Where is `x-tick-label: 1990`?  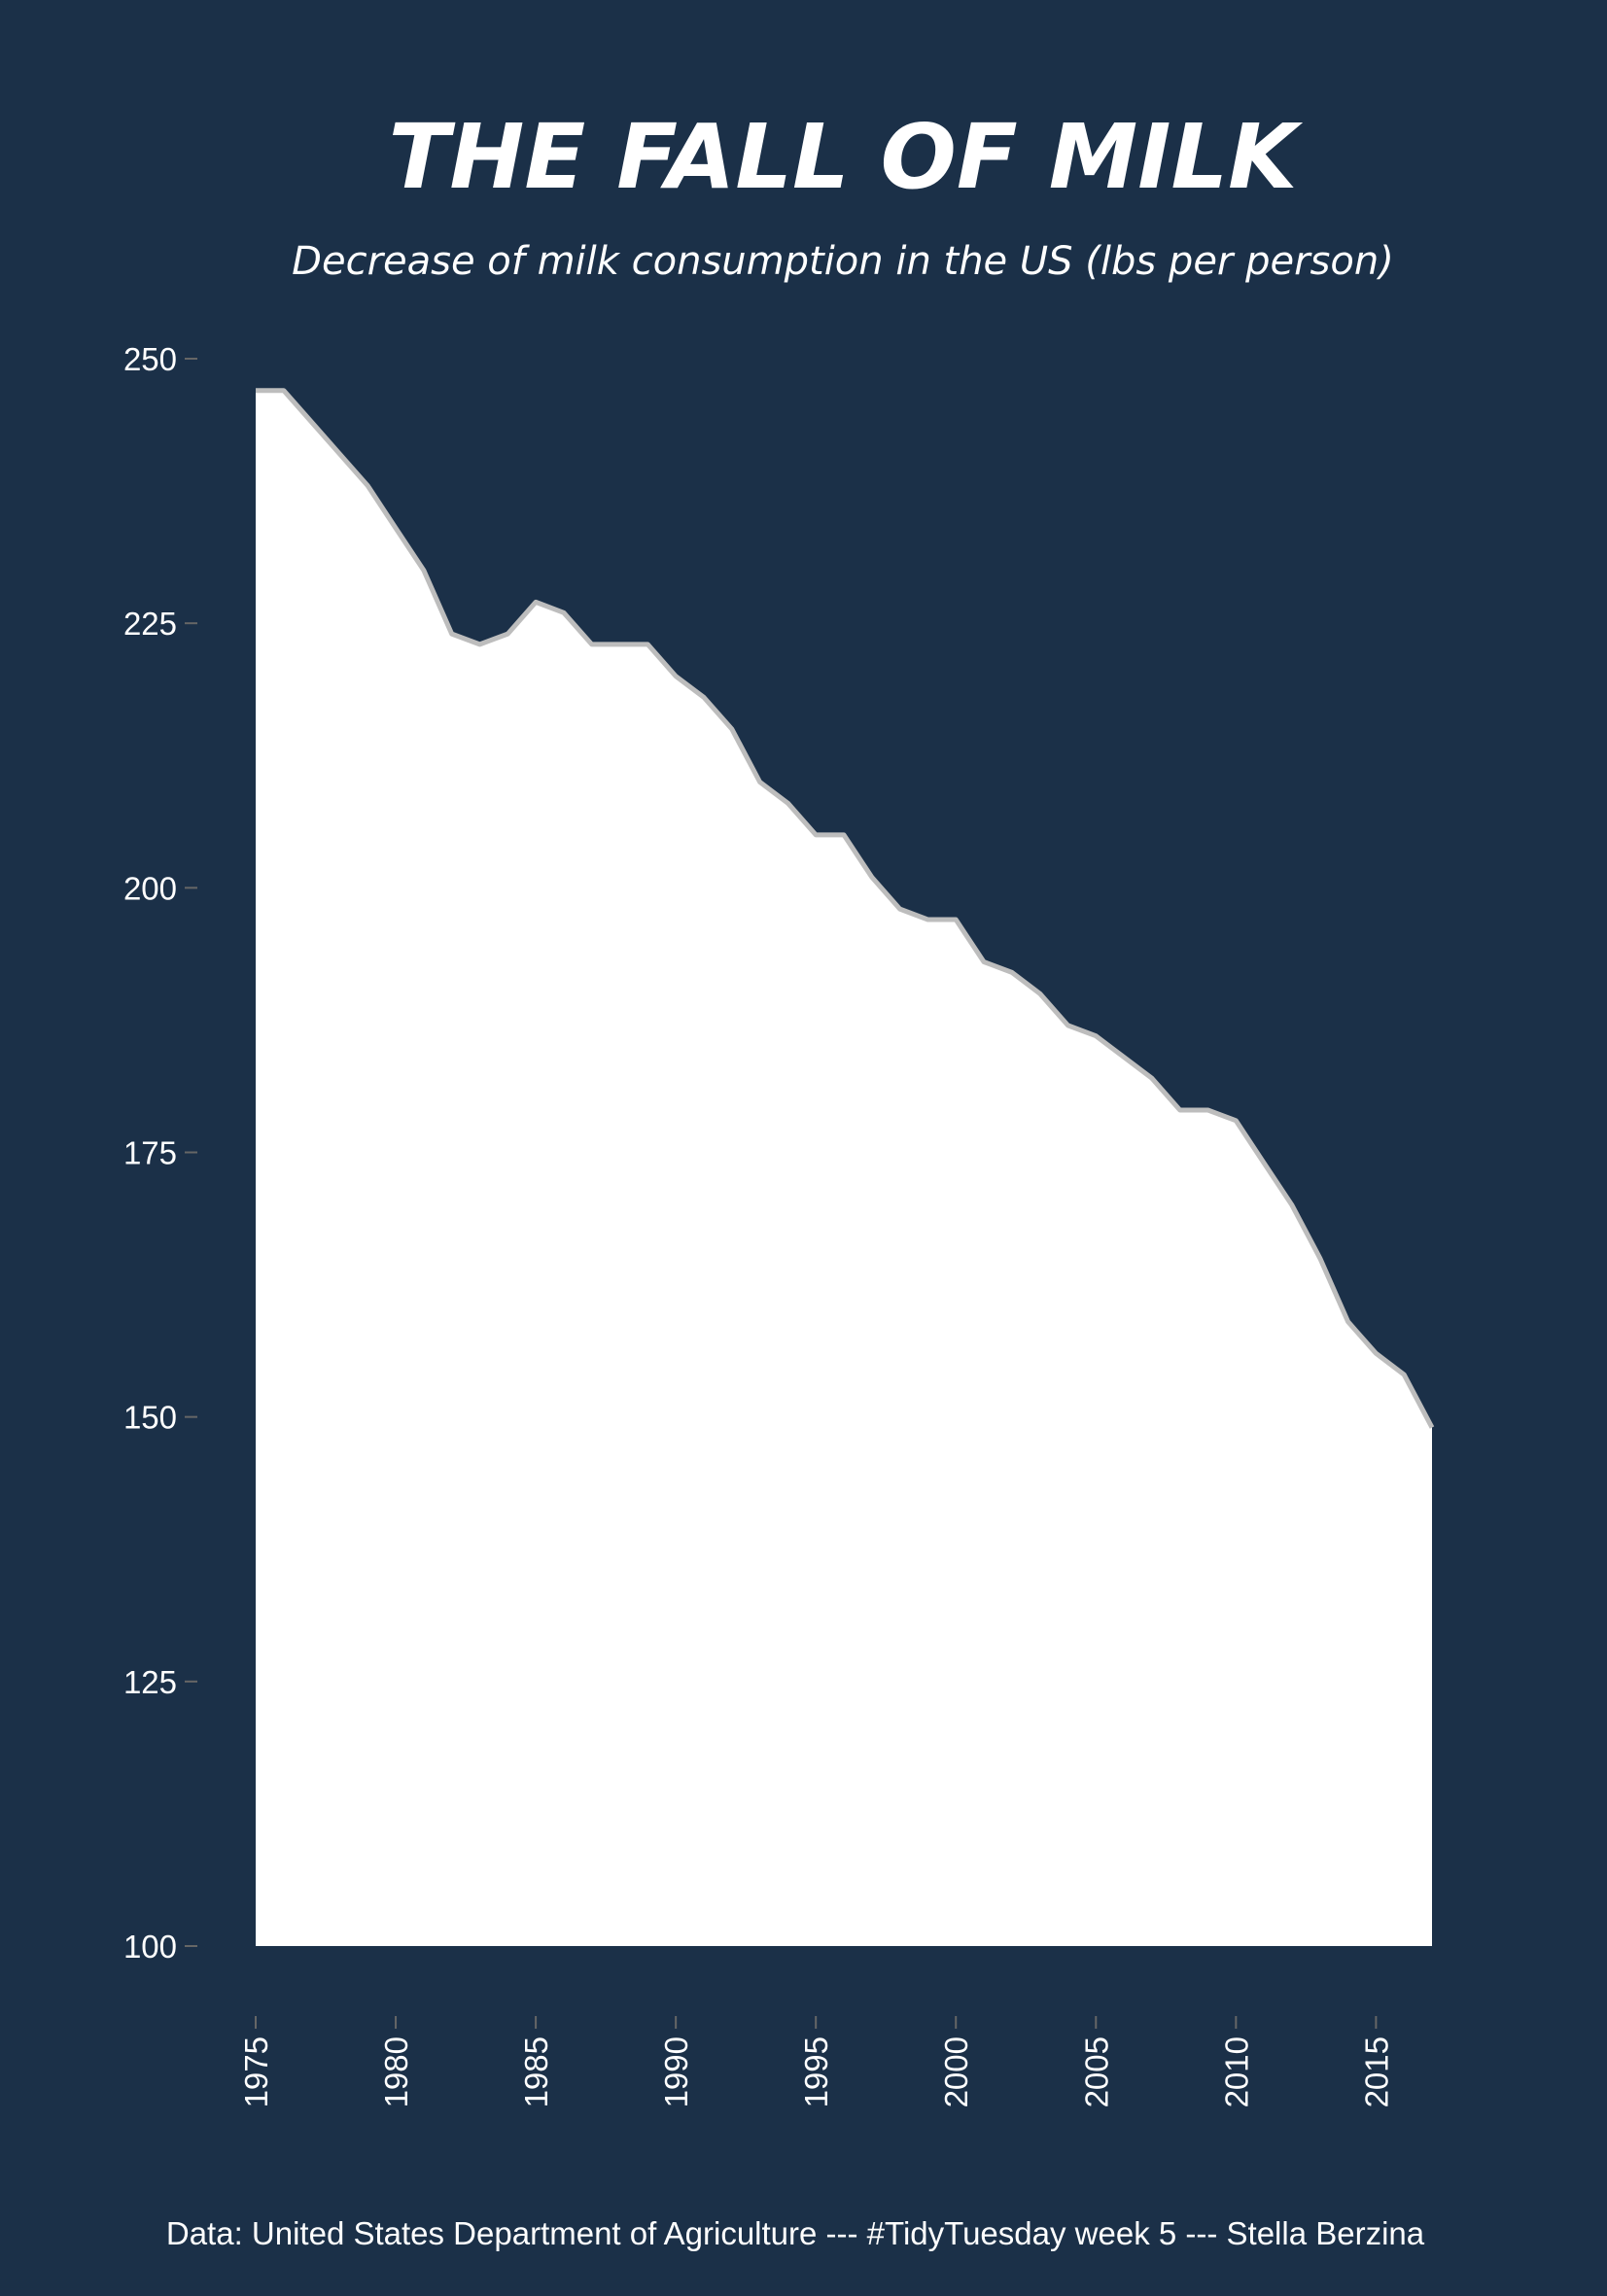 x-tick-label: 1990 is located at coordinates (676, 2071).